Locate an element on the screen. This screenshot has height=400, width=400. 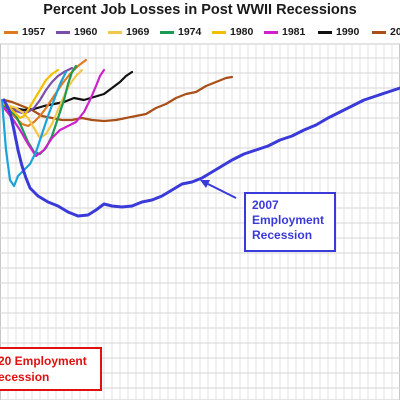
legend-label-1969: 1969 is located at coordinates (138, 32).